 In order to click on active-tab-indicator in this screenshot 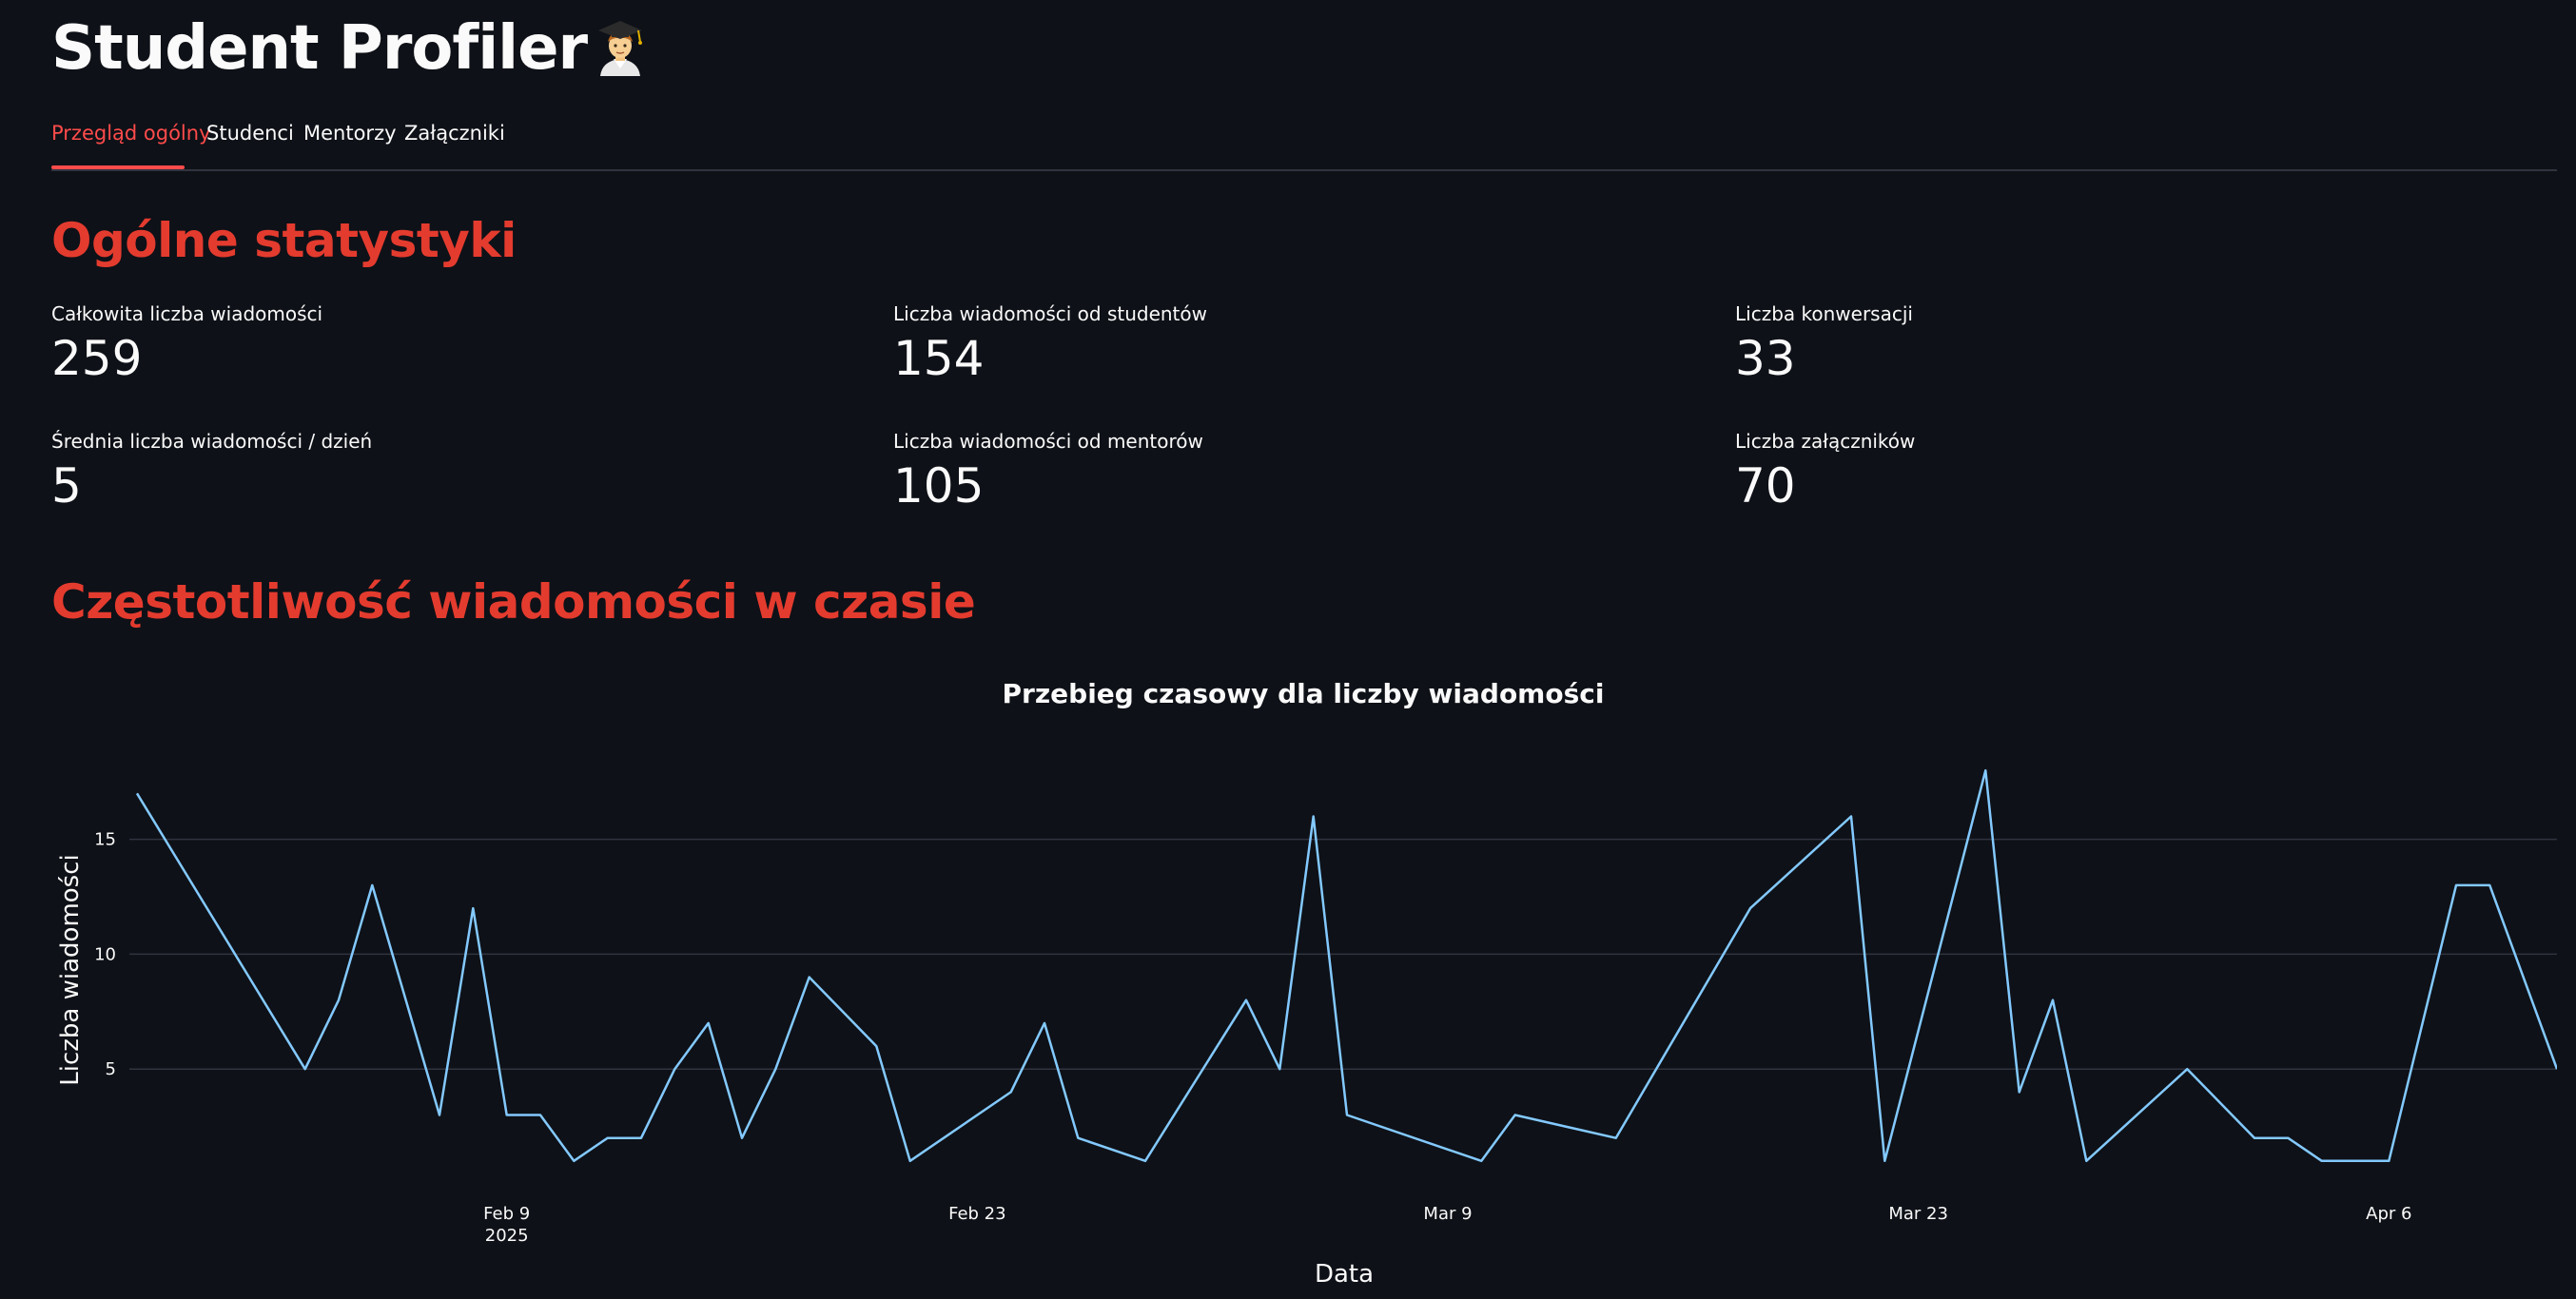, I will do `click(118, 167)`.